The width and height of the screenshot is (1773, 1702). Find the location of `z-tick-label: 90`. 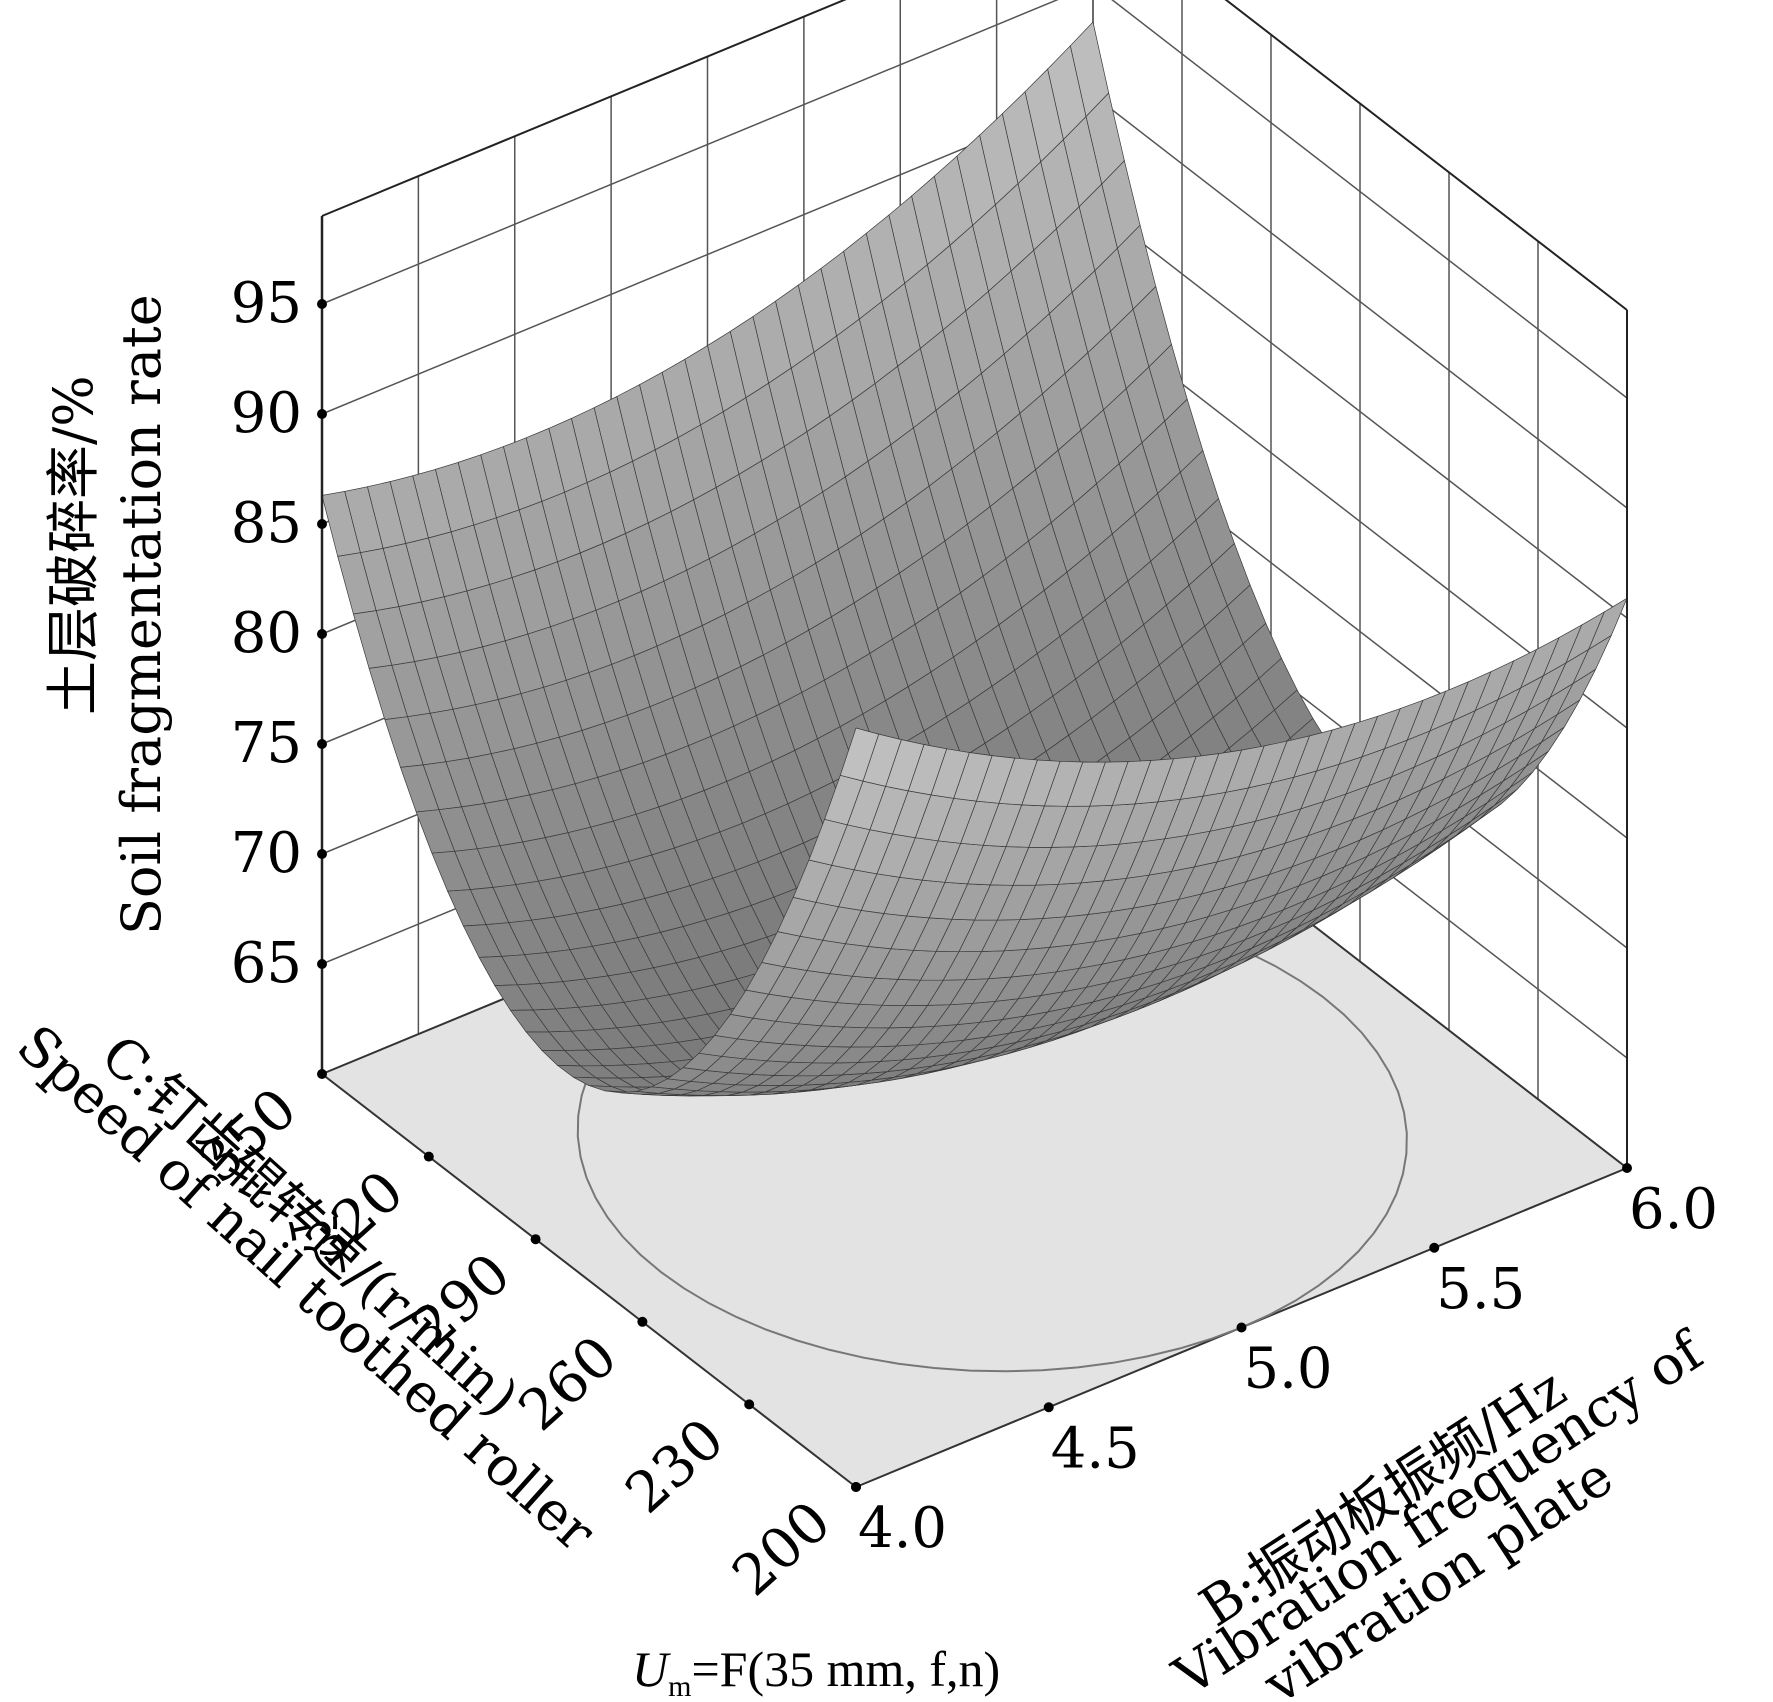

z-tick-label: 90 is located at coordinates (266, 413).